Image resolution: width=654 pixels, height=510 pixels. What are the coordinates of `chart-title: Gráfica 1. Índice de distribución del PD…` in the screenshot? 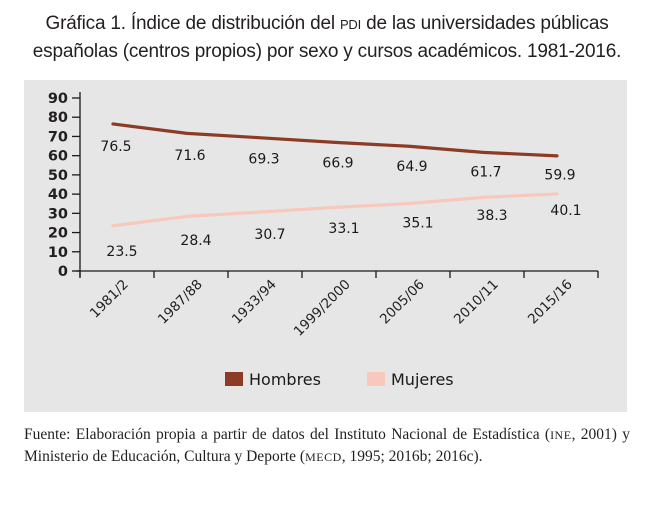 It's located at (327, 37).